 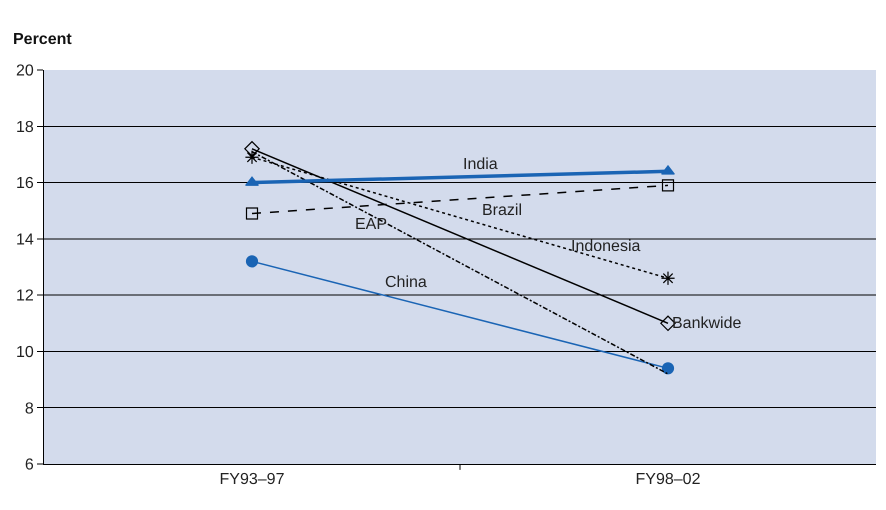 I want to click on series-label: EAP, so click(x=371, y=224).